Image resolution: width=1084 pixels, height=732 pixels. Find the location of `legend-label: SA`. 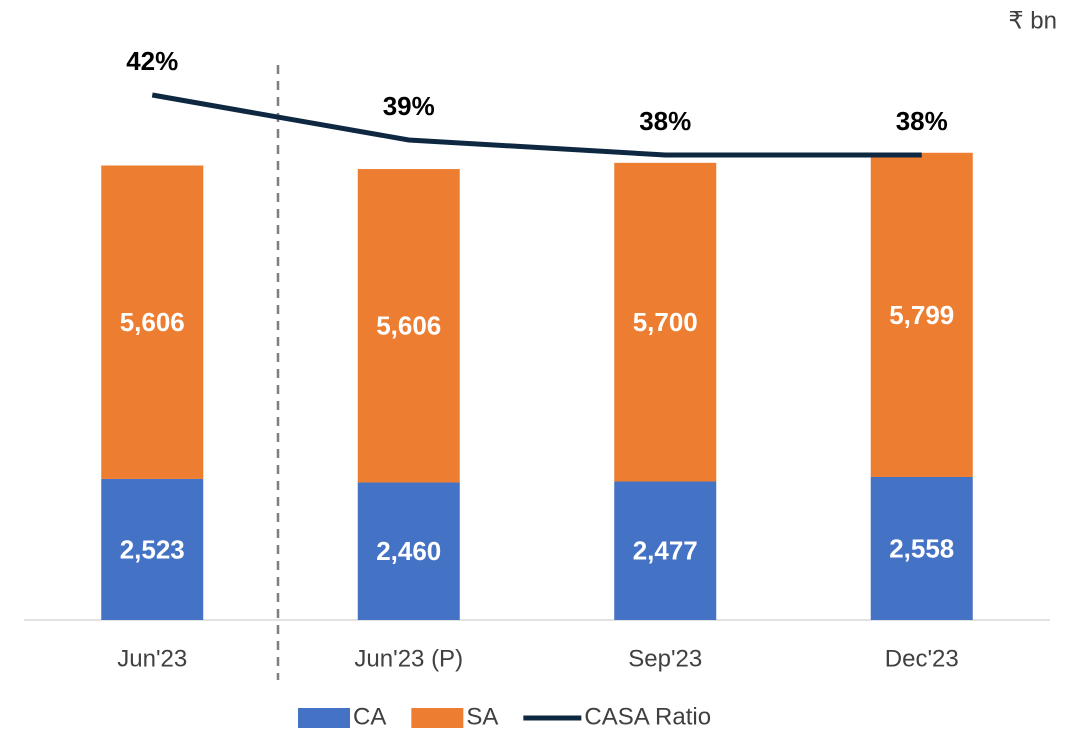

legend-label: SA is located at coordinates (482, 716).